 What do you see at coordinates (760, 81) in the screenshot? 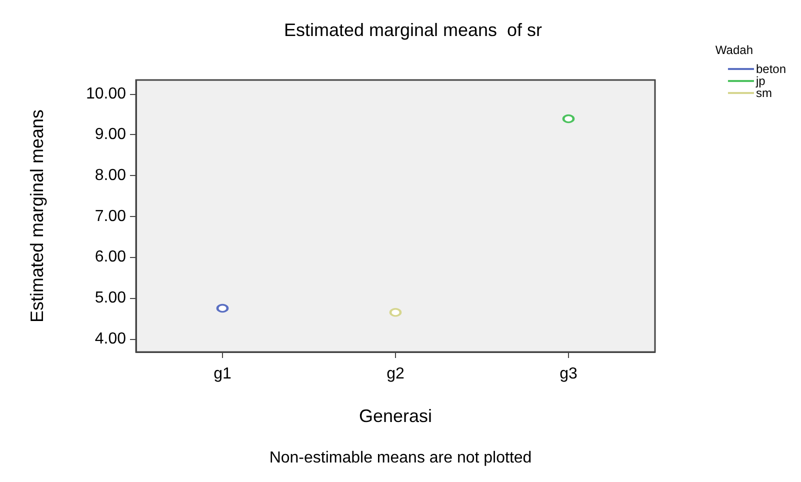
I see `legend-label: jp` at bounding box center [760, 81].